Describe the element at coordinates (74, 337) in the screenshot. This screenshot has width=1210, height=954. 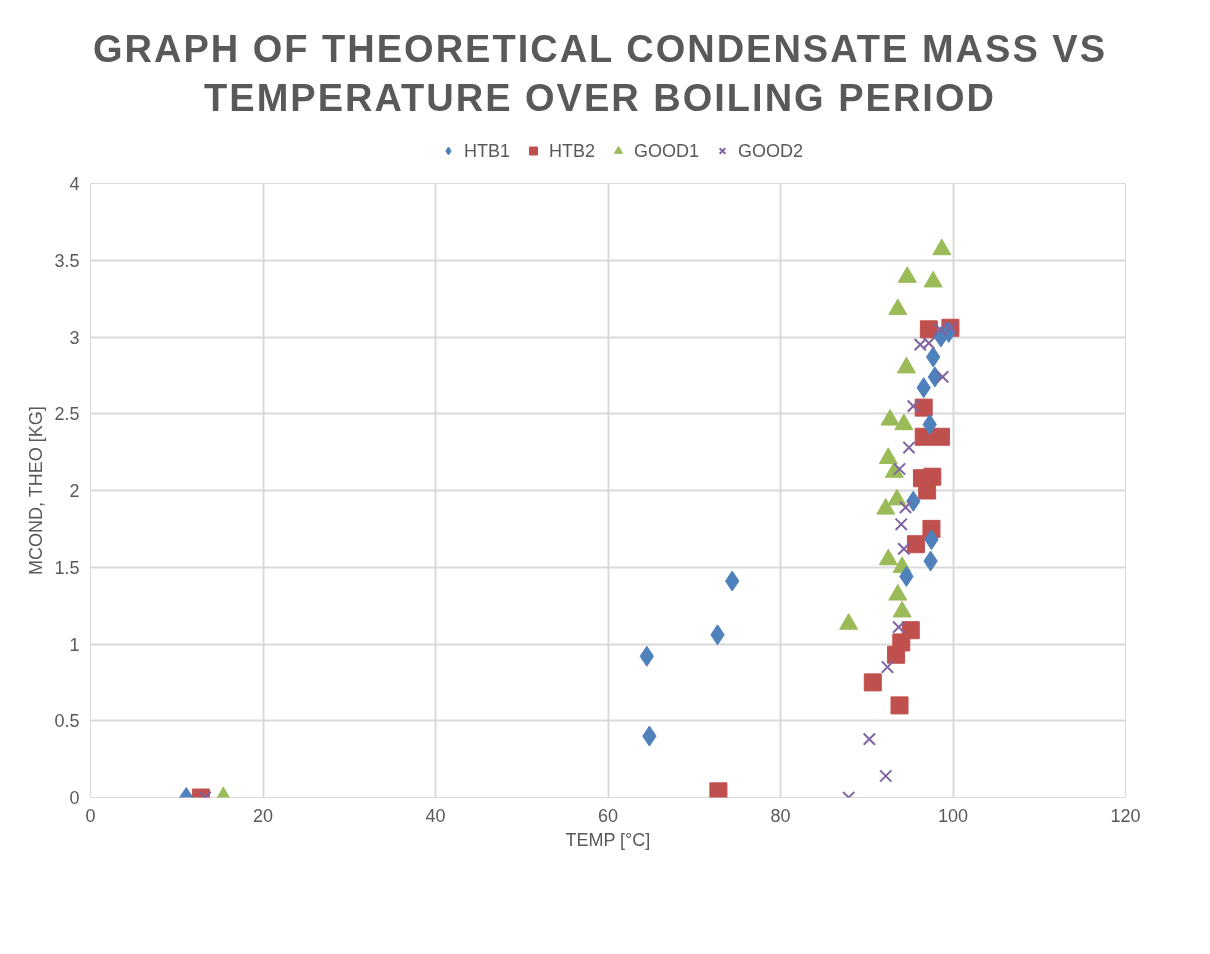
I see `y-tick-label: 3` at that location.